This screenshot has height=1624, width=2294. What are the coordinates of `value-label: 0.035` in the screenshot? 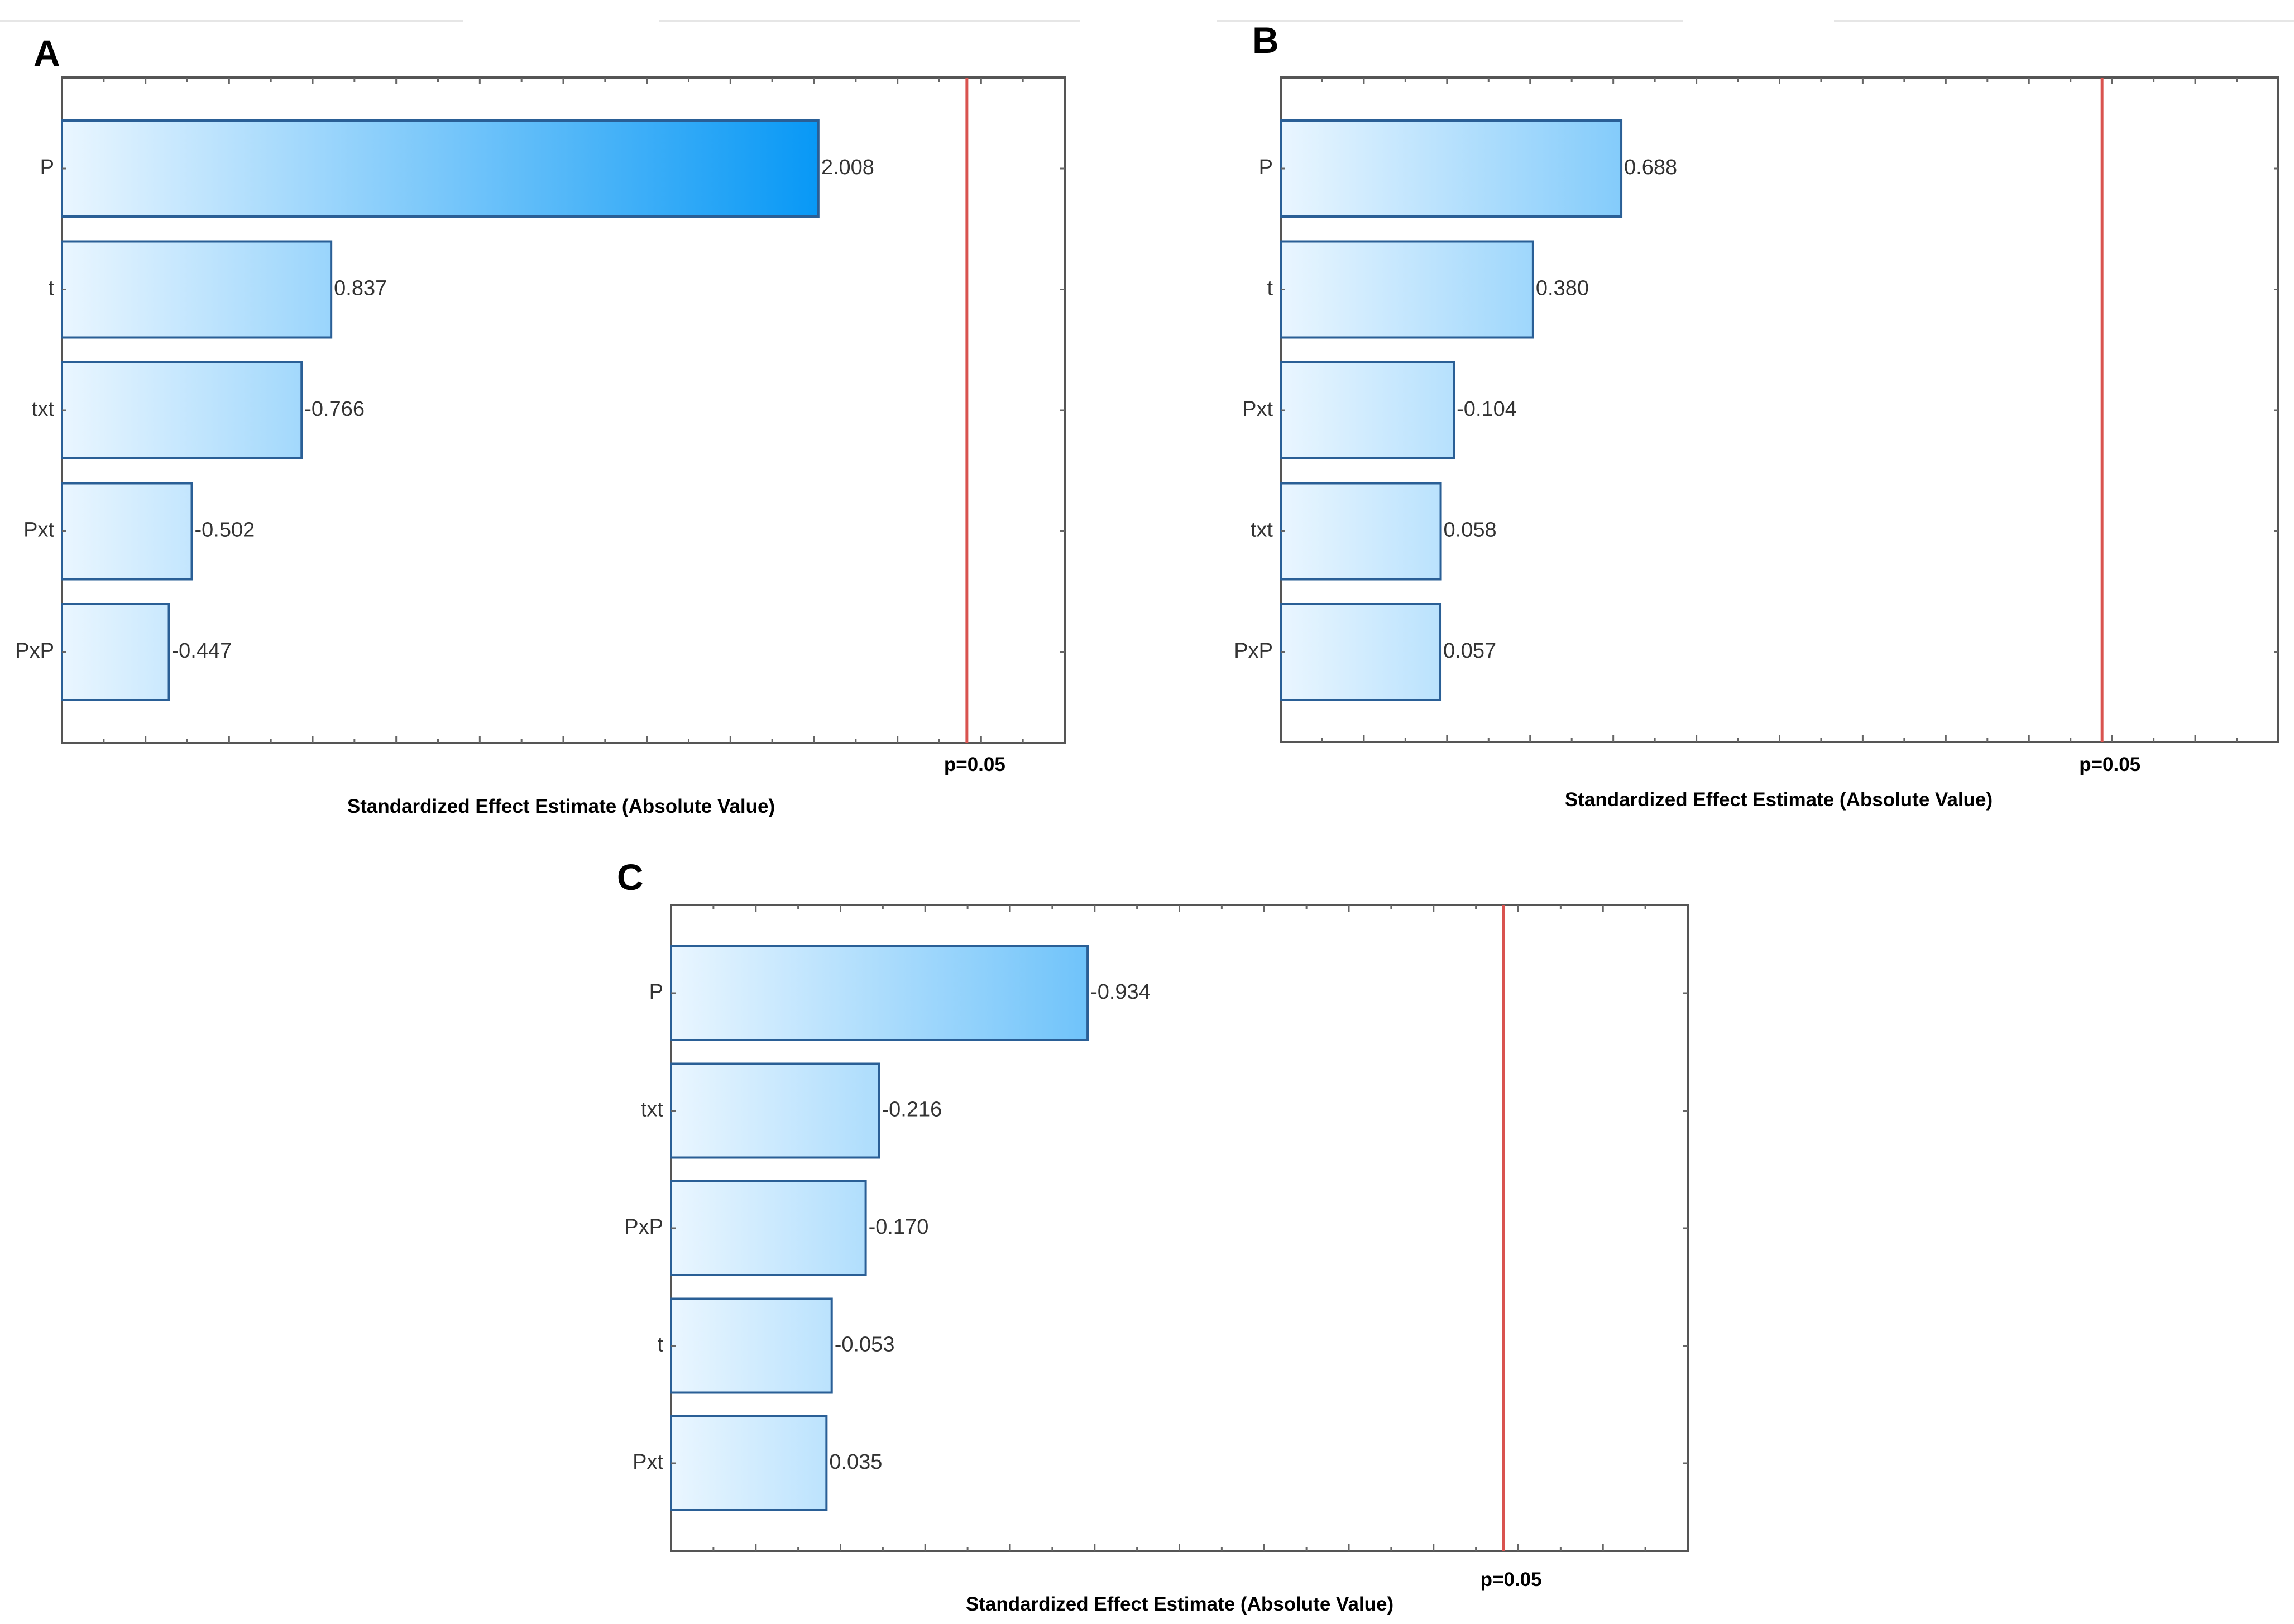 It's located at (855, 1462).